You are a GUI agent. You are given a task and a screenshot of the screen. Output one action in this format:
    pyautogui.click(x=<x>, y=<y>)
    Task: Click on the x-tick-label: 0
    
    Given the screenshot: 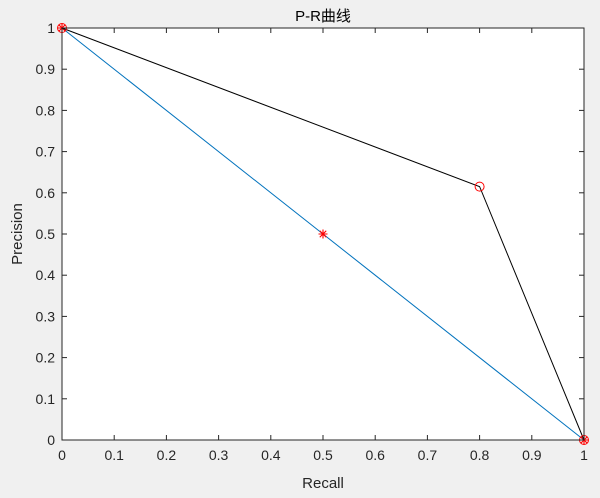 What is the action you would take?
    pyautogui.click(x=62, y=455)
    